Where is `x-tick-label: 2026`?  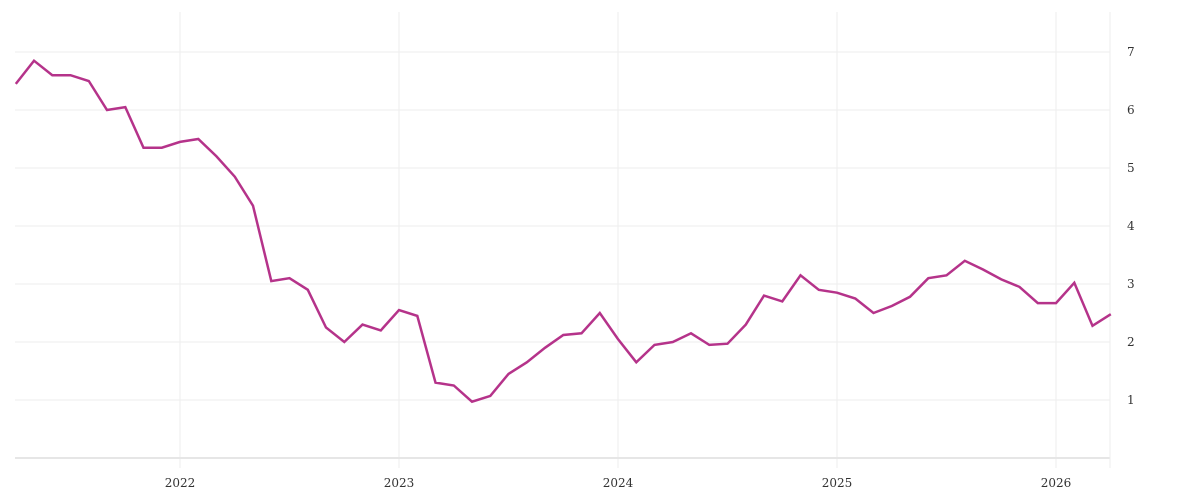 x-tick-label: 2026 is located at coordinates (1056, 483).